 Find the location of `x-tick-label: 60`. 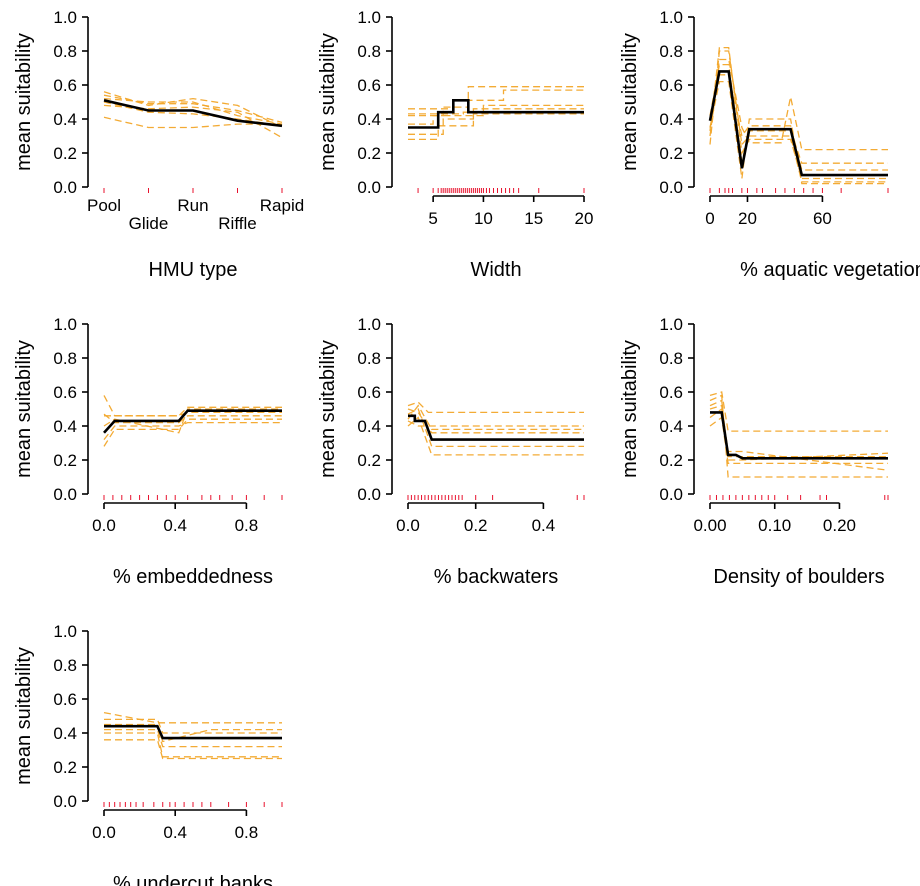

x-tick-label: 60 is located at coordinates (822, 218).